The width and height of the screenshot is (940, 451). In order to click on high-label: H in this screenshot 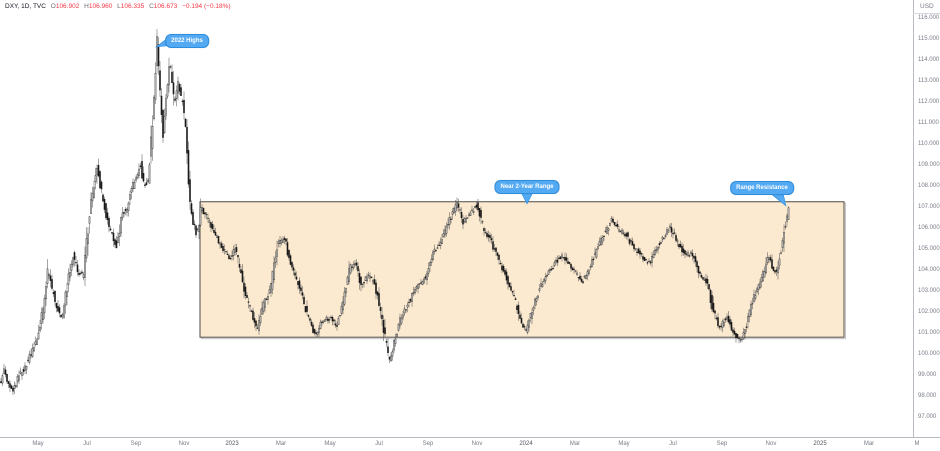, I will do `click(86, 6)`.